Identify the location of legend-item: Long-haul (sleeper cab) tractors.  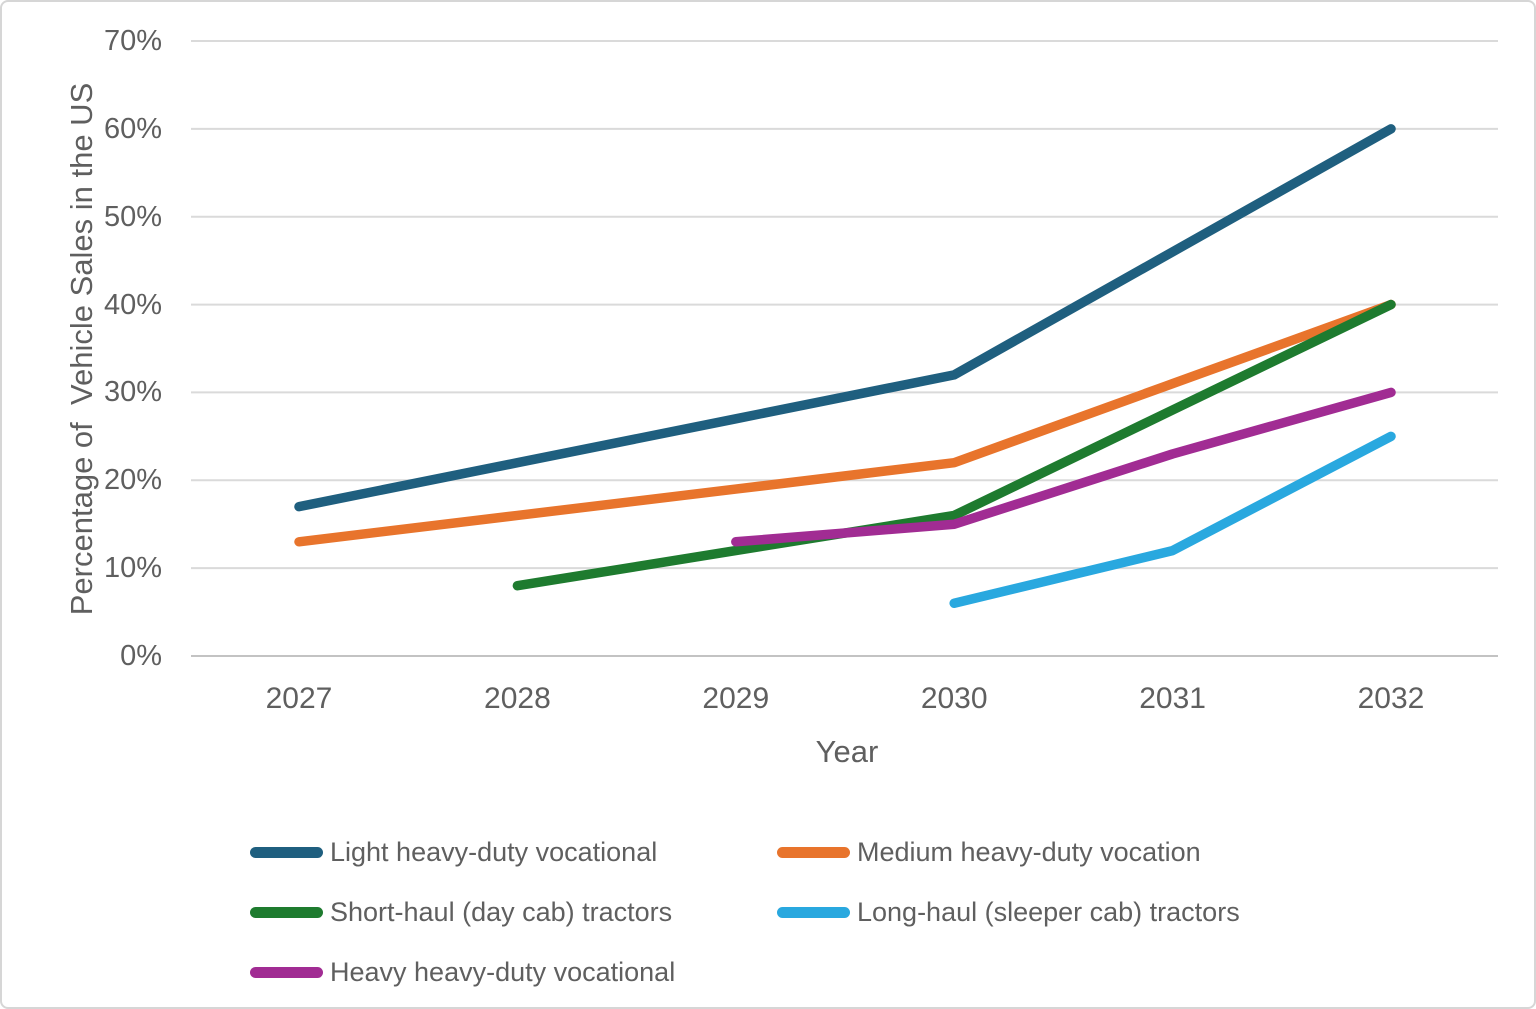
(1087, 912).